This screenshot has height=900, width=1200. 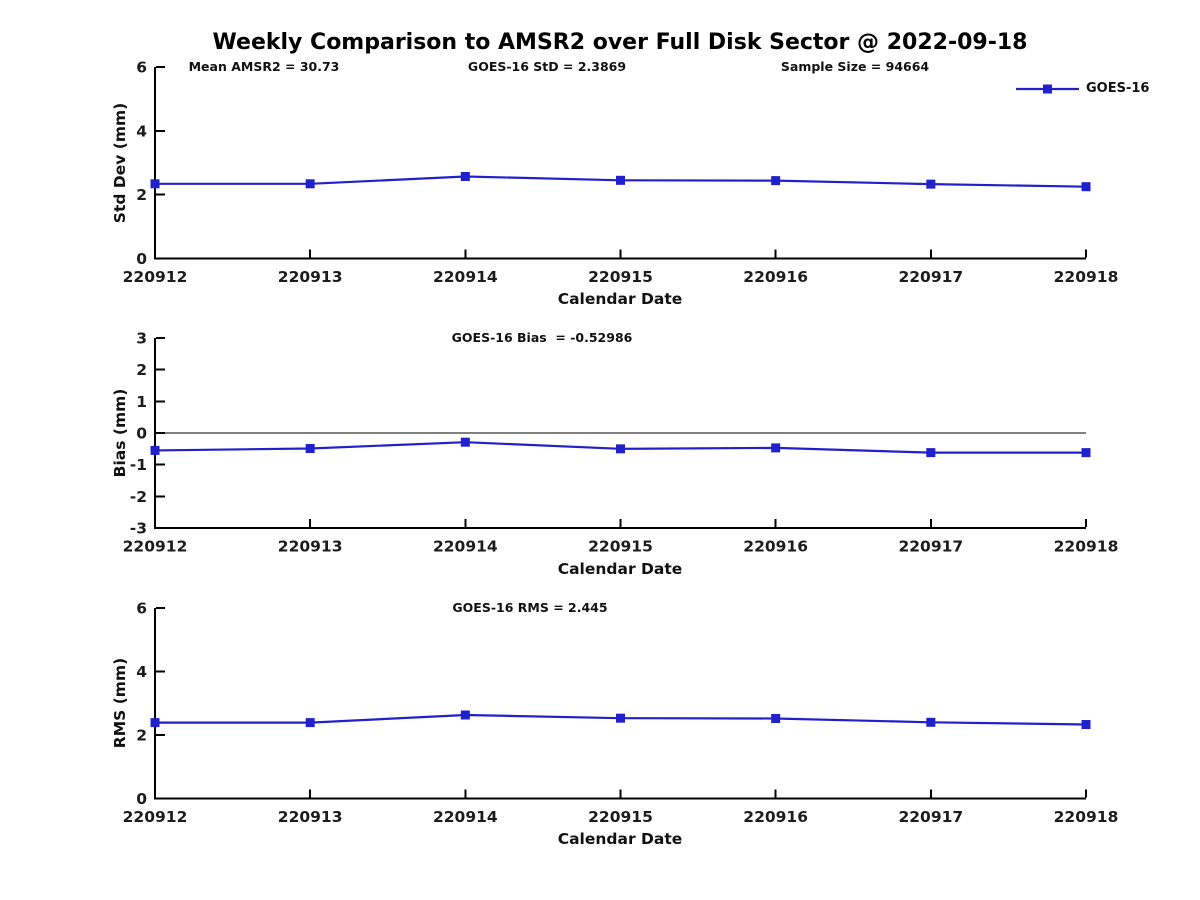 What do you see at coordinates (547, 66) in the screenshot?
I see `goes16-std-annotation: GOES-16 StD = 2.3869` at bounding box center [547, 66].